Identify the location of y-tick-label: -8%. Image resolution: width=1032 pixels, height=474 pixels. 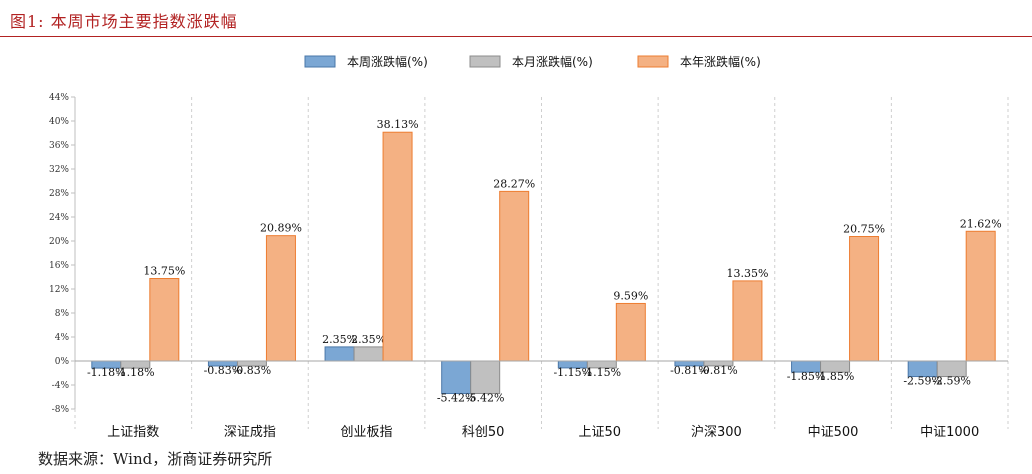
(61, 410).